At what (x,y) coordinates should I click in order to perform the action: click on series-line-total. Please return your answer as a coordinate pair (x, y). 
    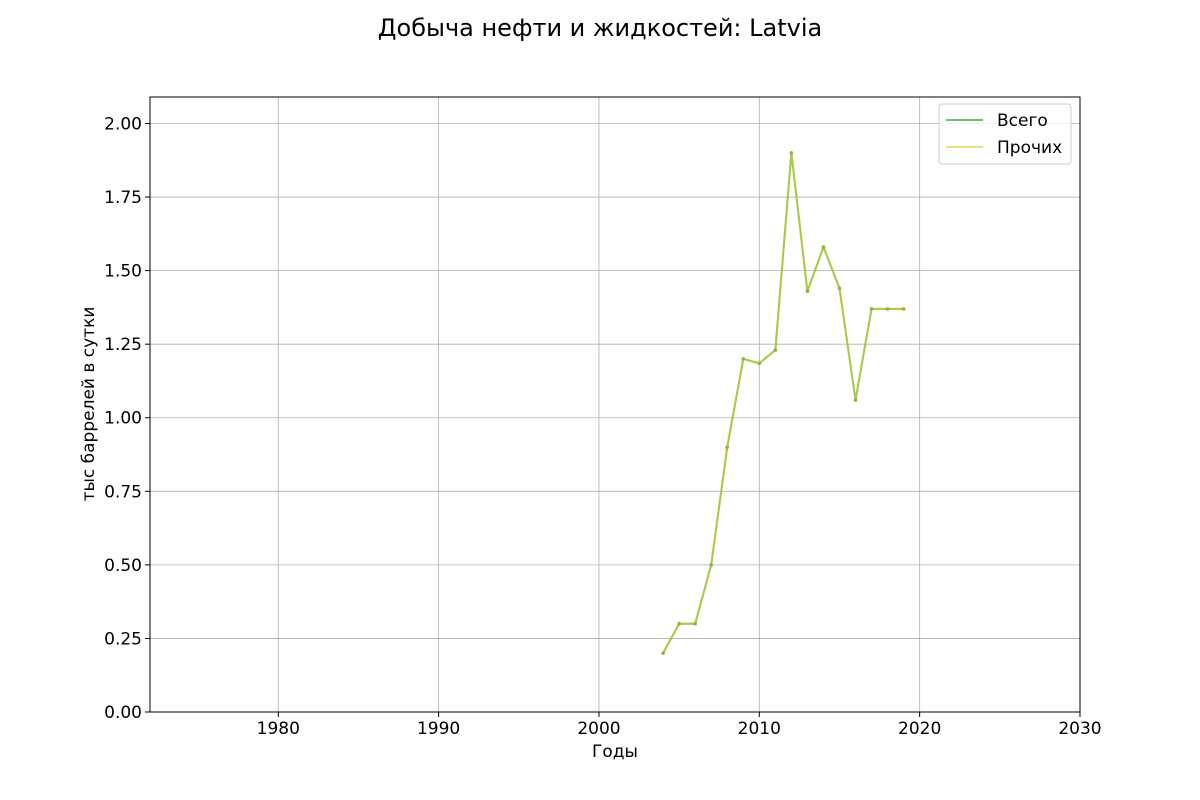
    Looking at the image, I should click on (783, 402).